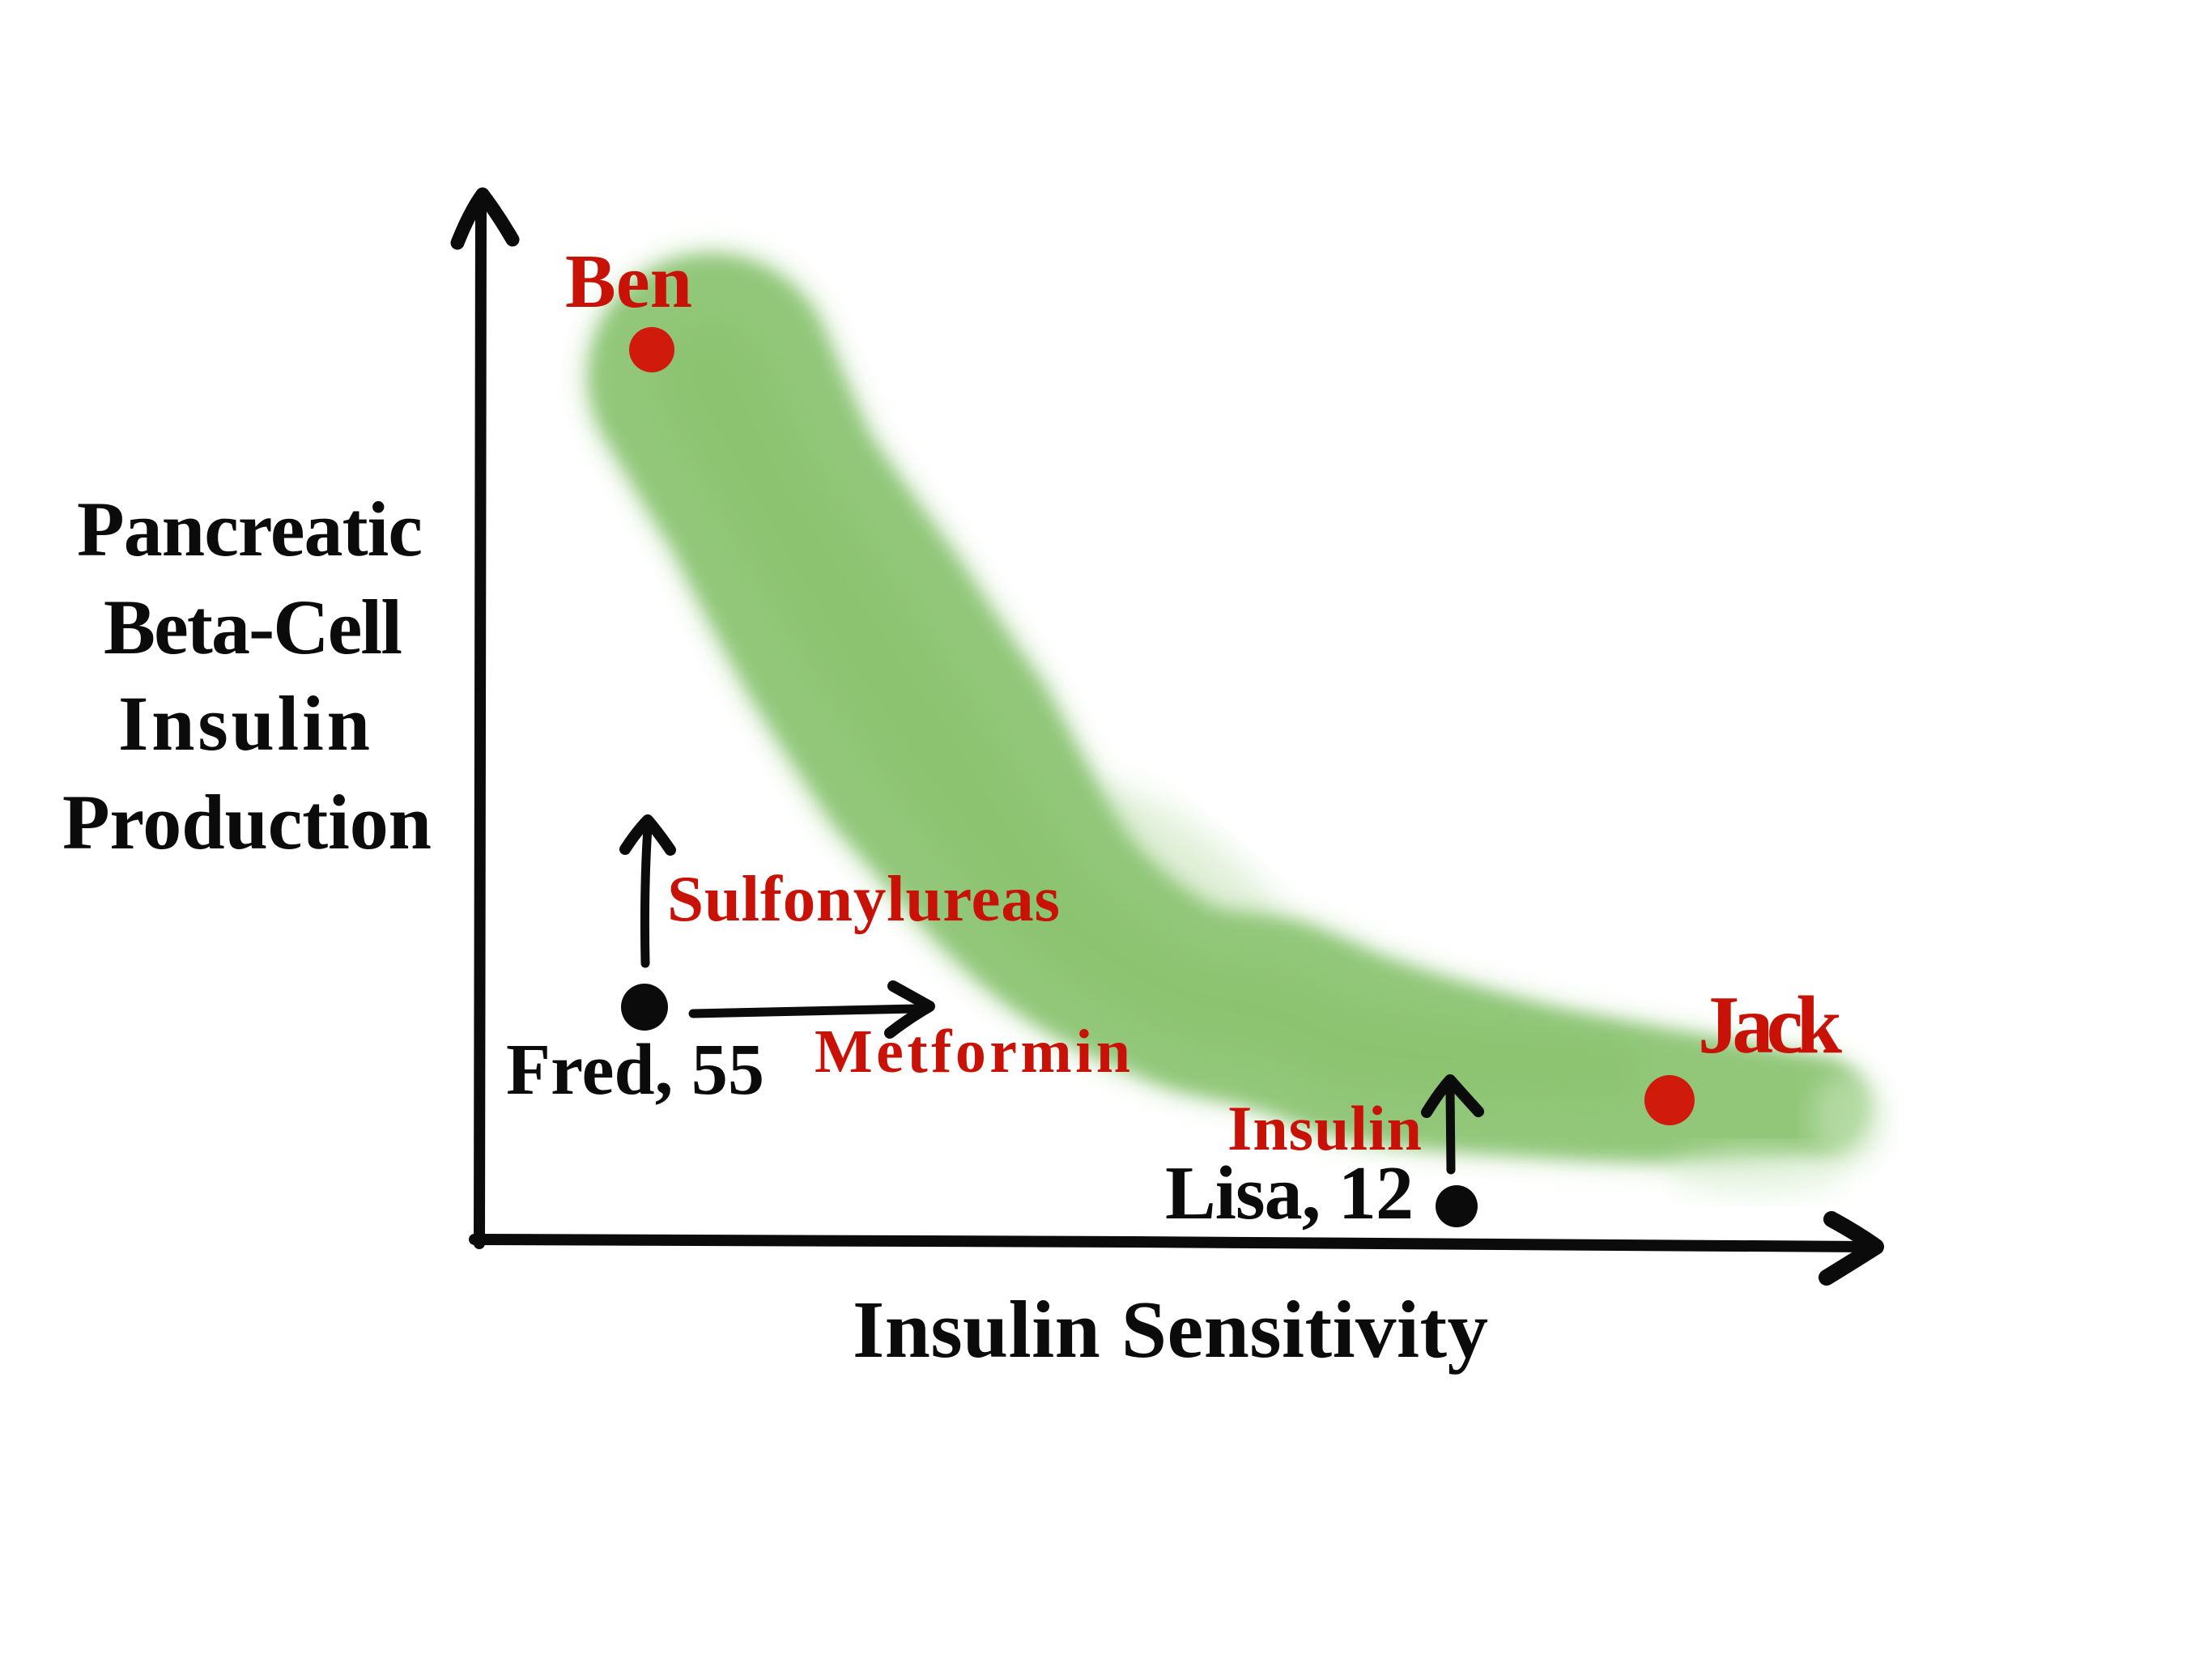 Image resolution: width=2212 pixels, height=1658 pixels. Describe the element at coordinates (250, 529) in the screenshot. I see `svg-text: Pancreatic` at that location.